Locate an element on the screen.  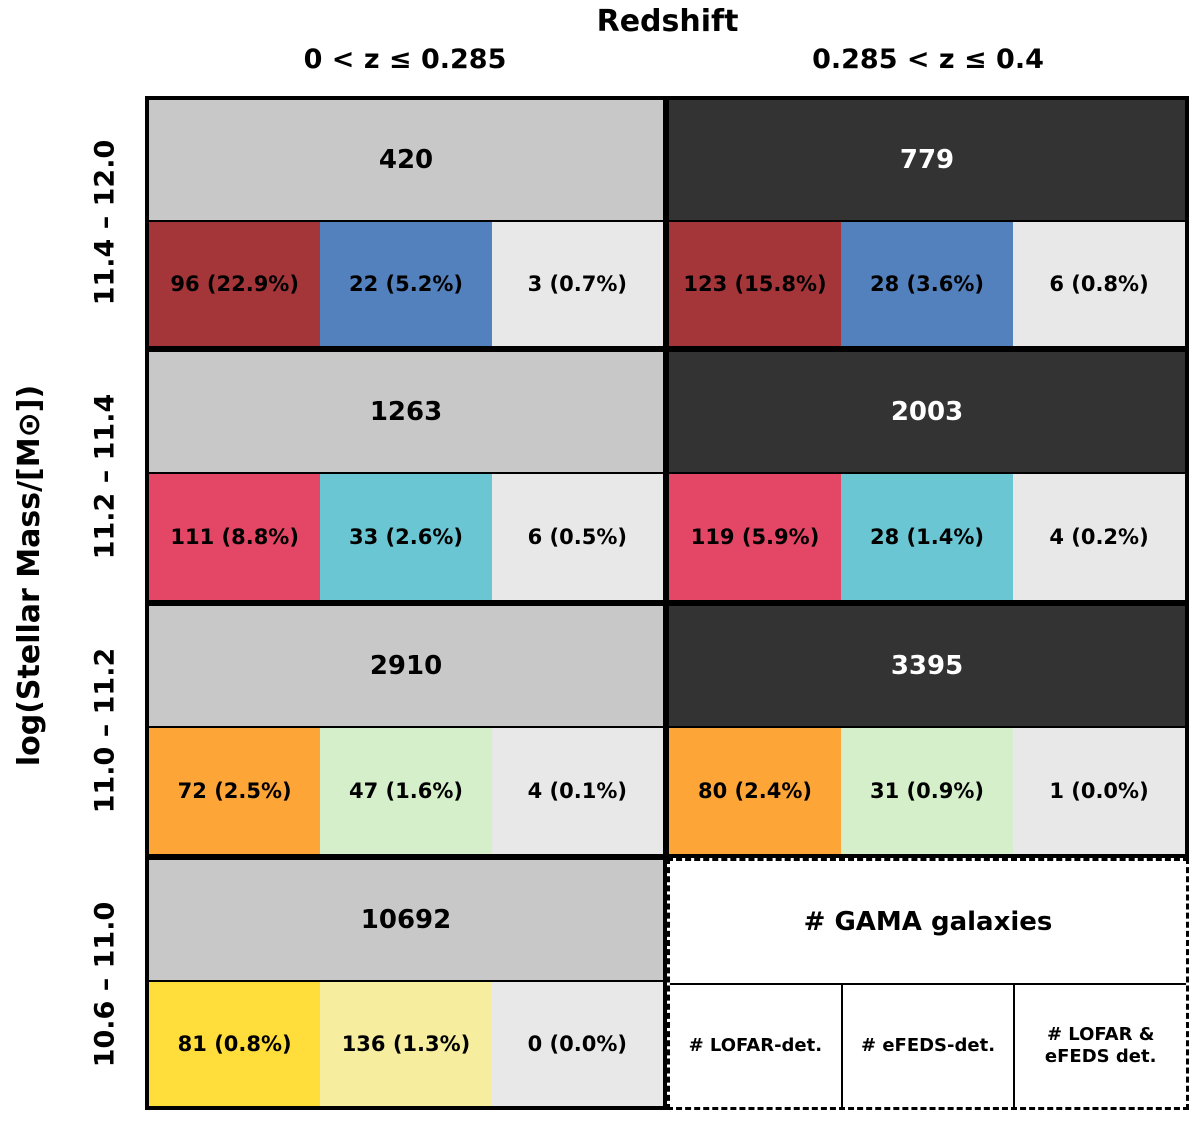
lofar-r1-c0: 111 (8.8%) is located at coordinates (235, 537).